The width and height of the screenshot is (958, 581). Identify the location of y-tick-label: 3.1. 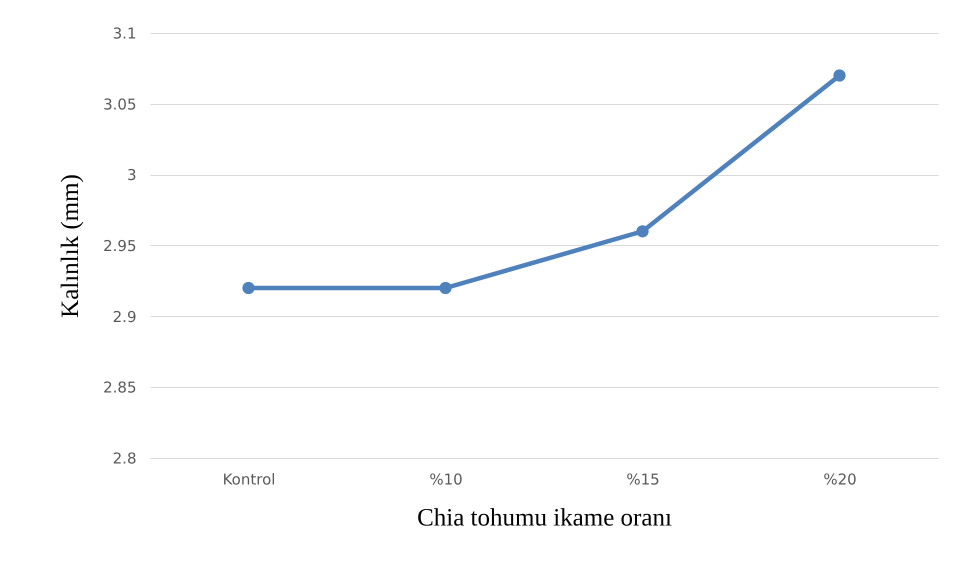
(124, 33).